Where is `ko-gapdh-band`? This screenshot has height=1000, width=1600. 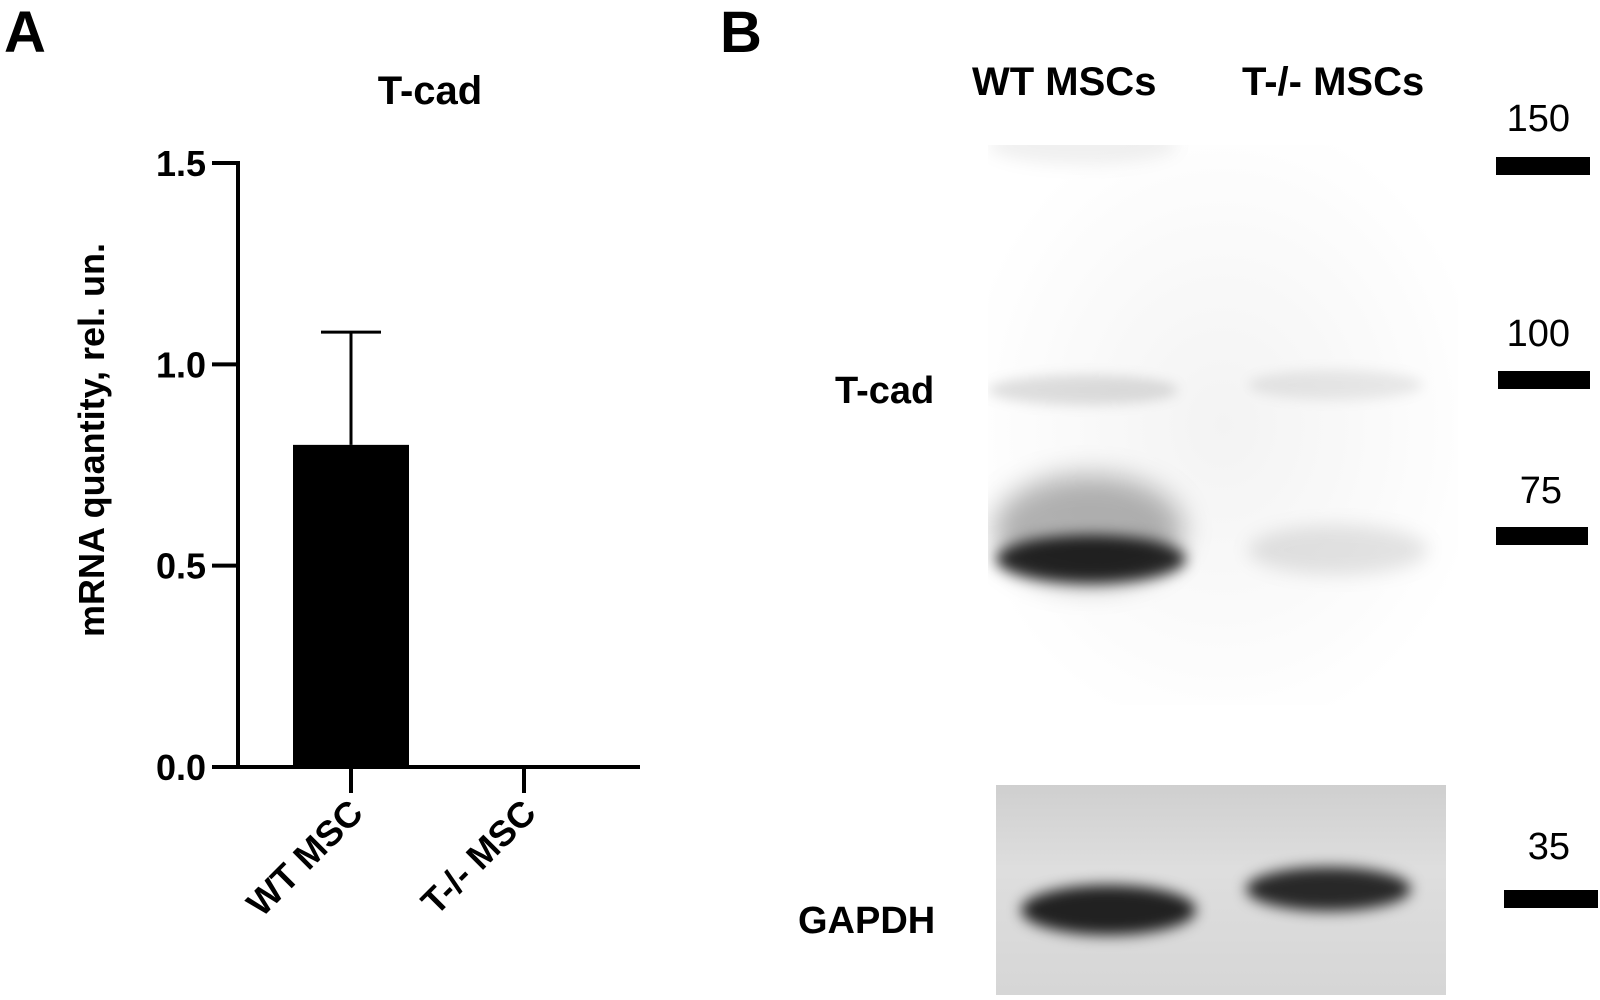 ko-gapdh-band is located at coordinates (1328, 889).